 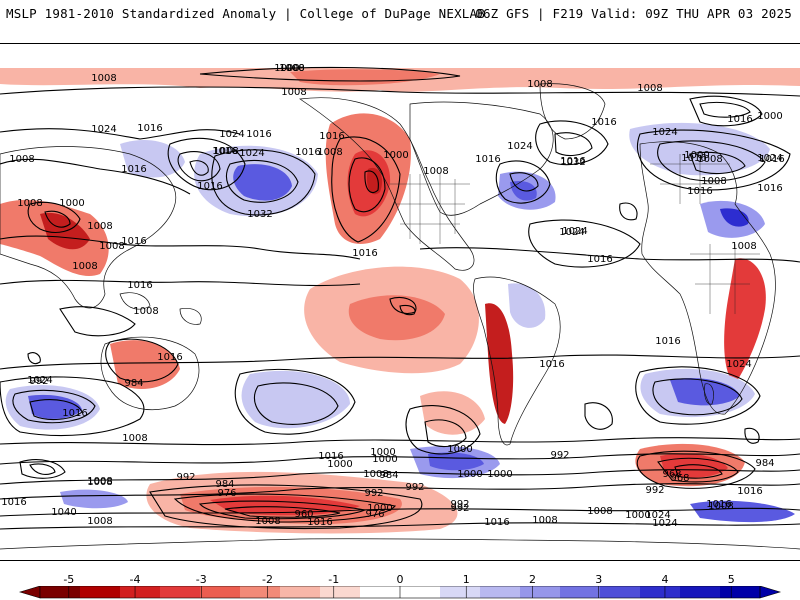 I want to click on anomaly-pos-south-pacific-east-core, so click(x=456, y=461).